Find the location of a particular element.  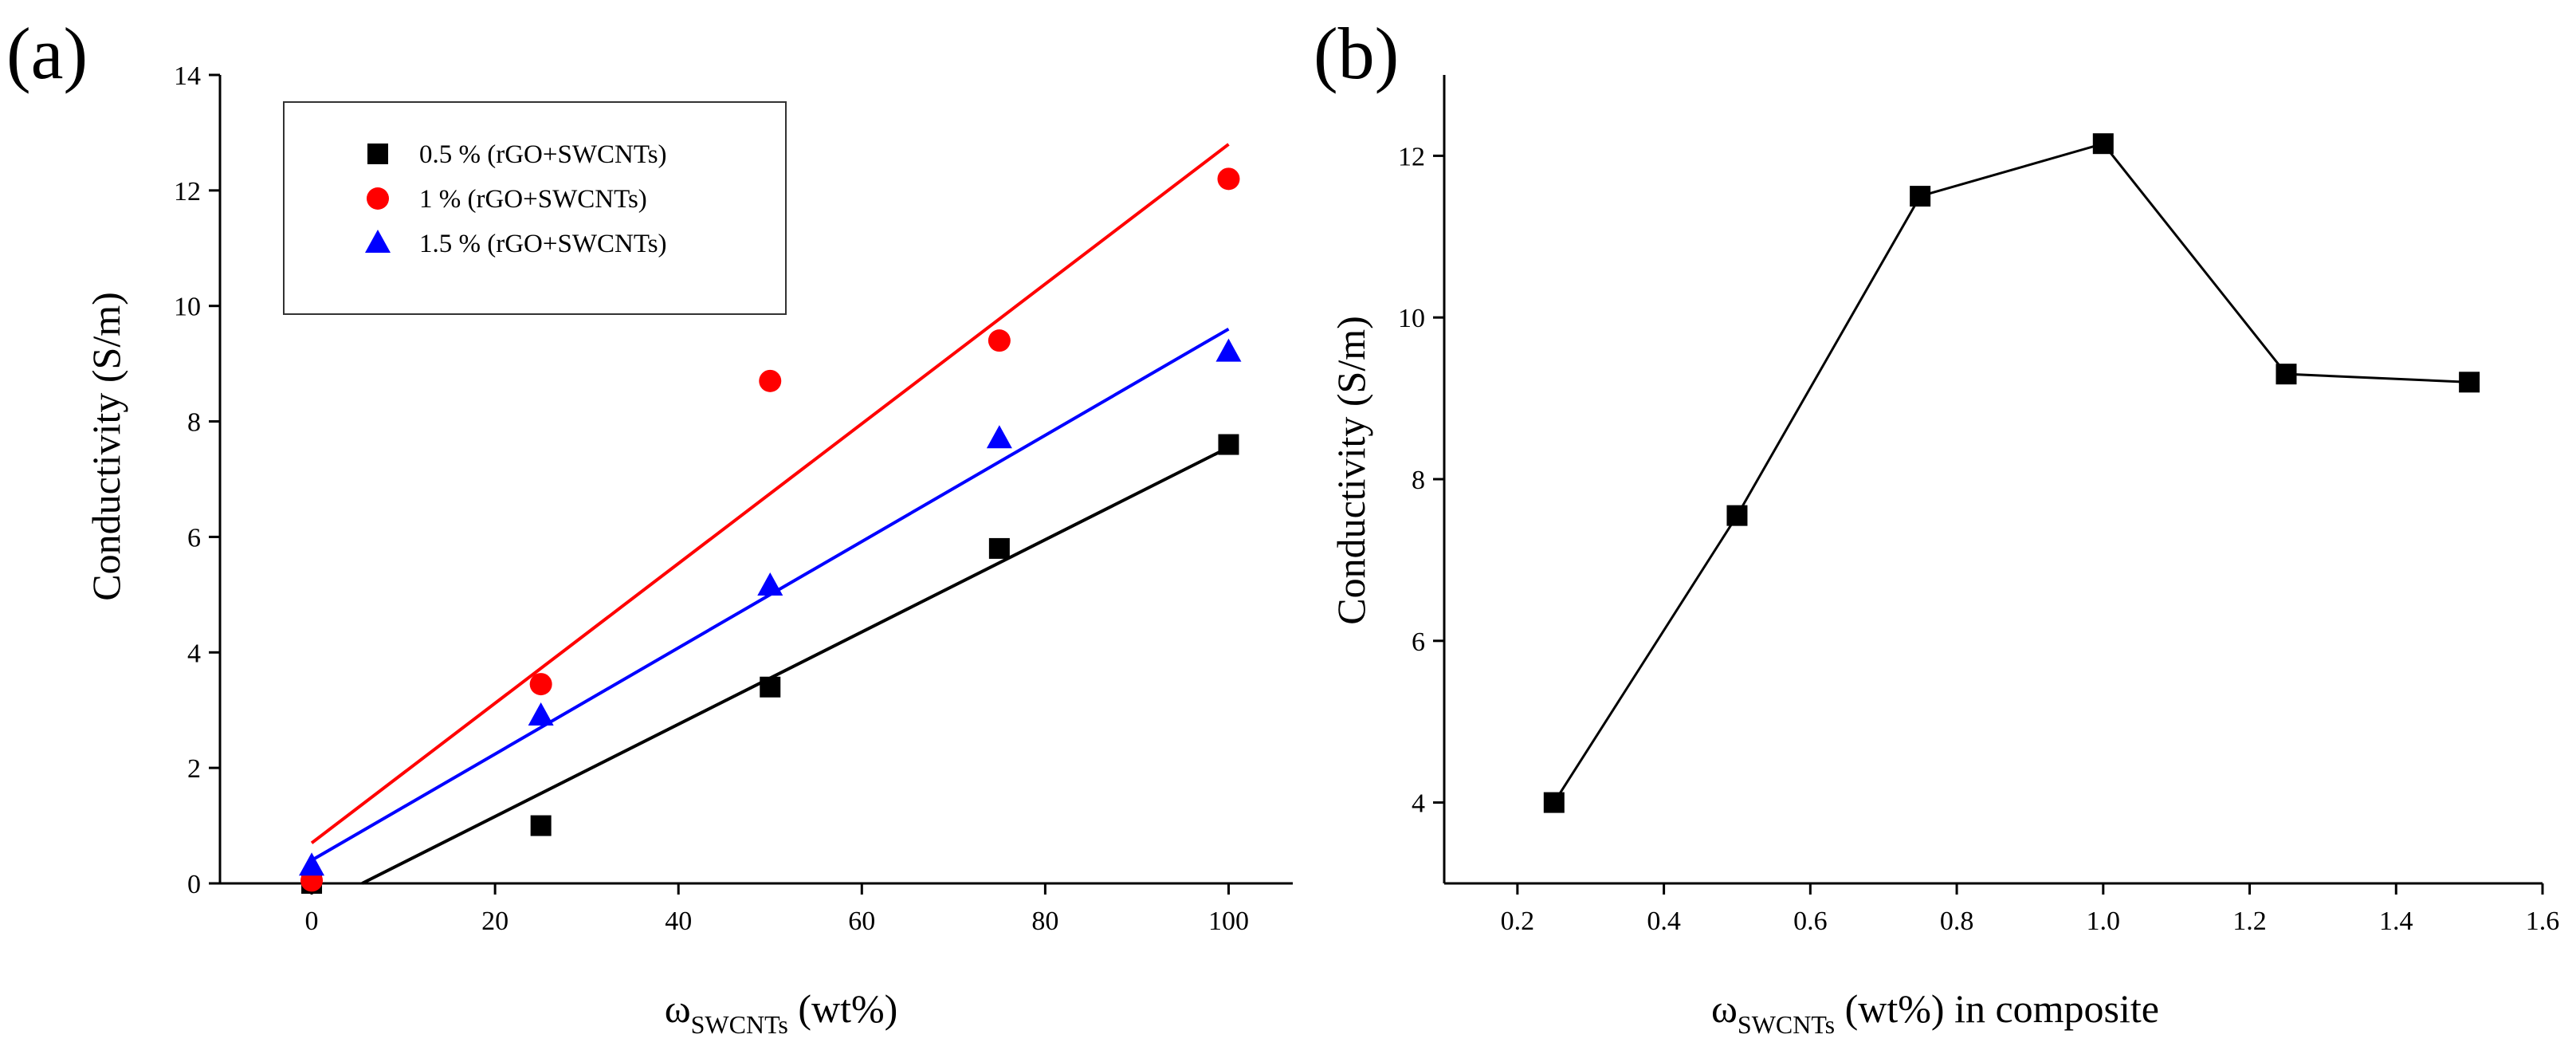

panel-a-label: (a) is located at coordinates (47, 53).